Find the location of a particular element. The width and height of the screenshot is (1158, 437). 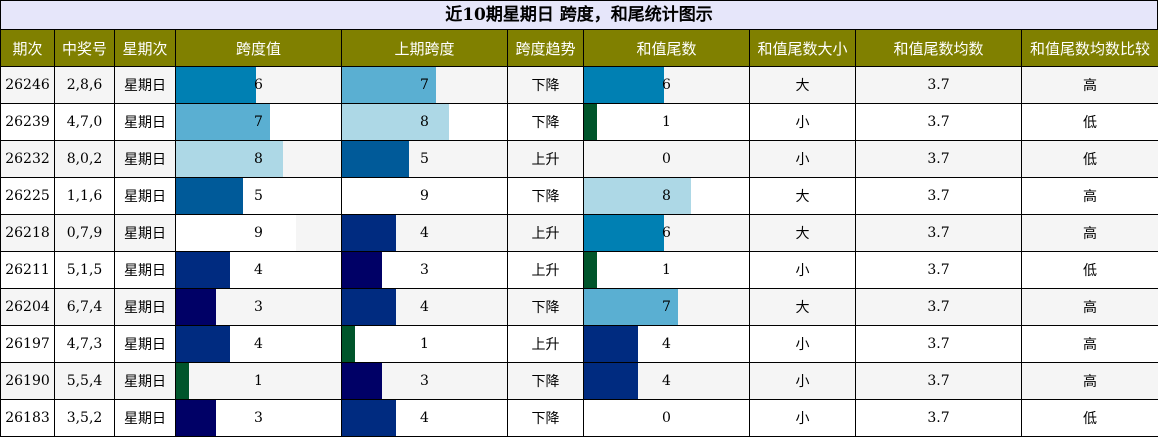

span-cell: 3 is located at coordinates (259, 418).